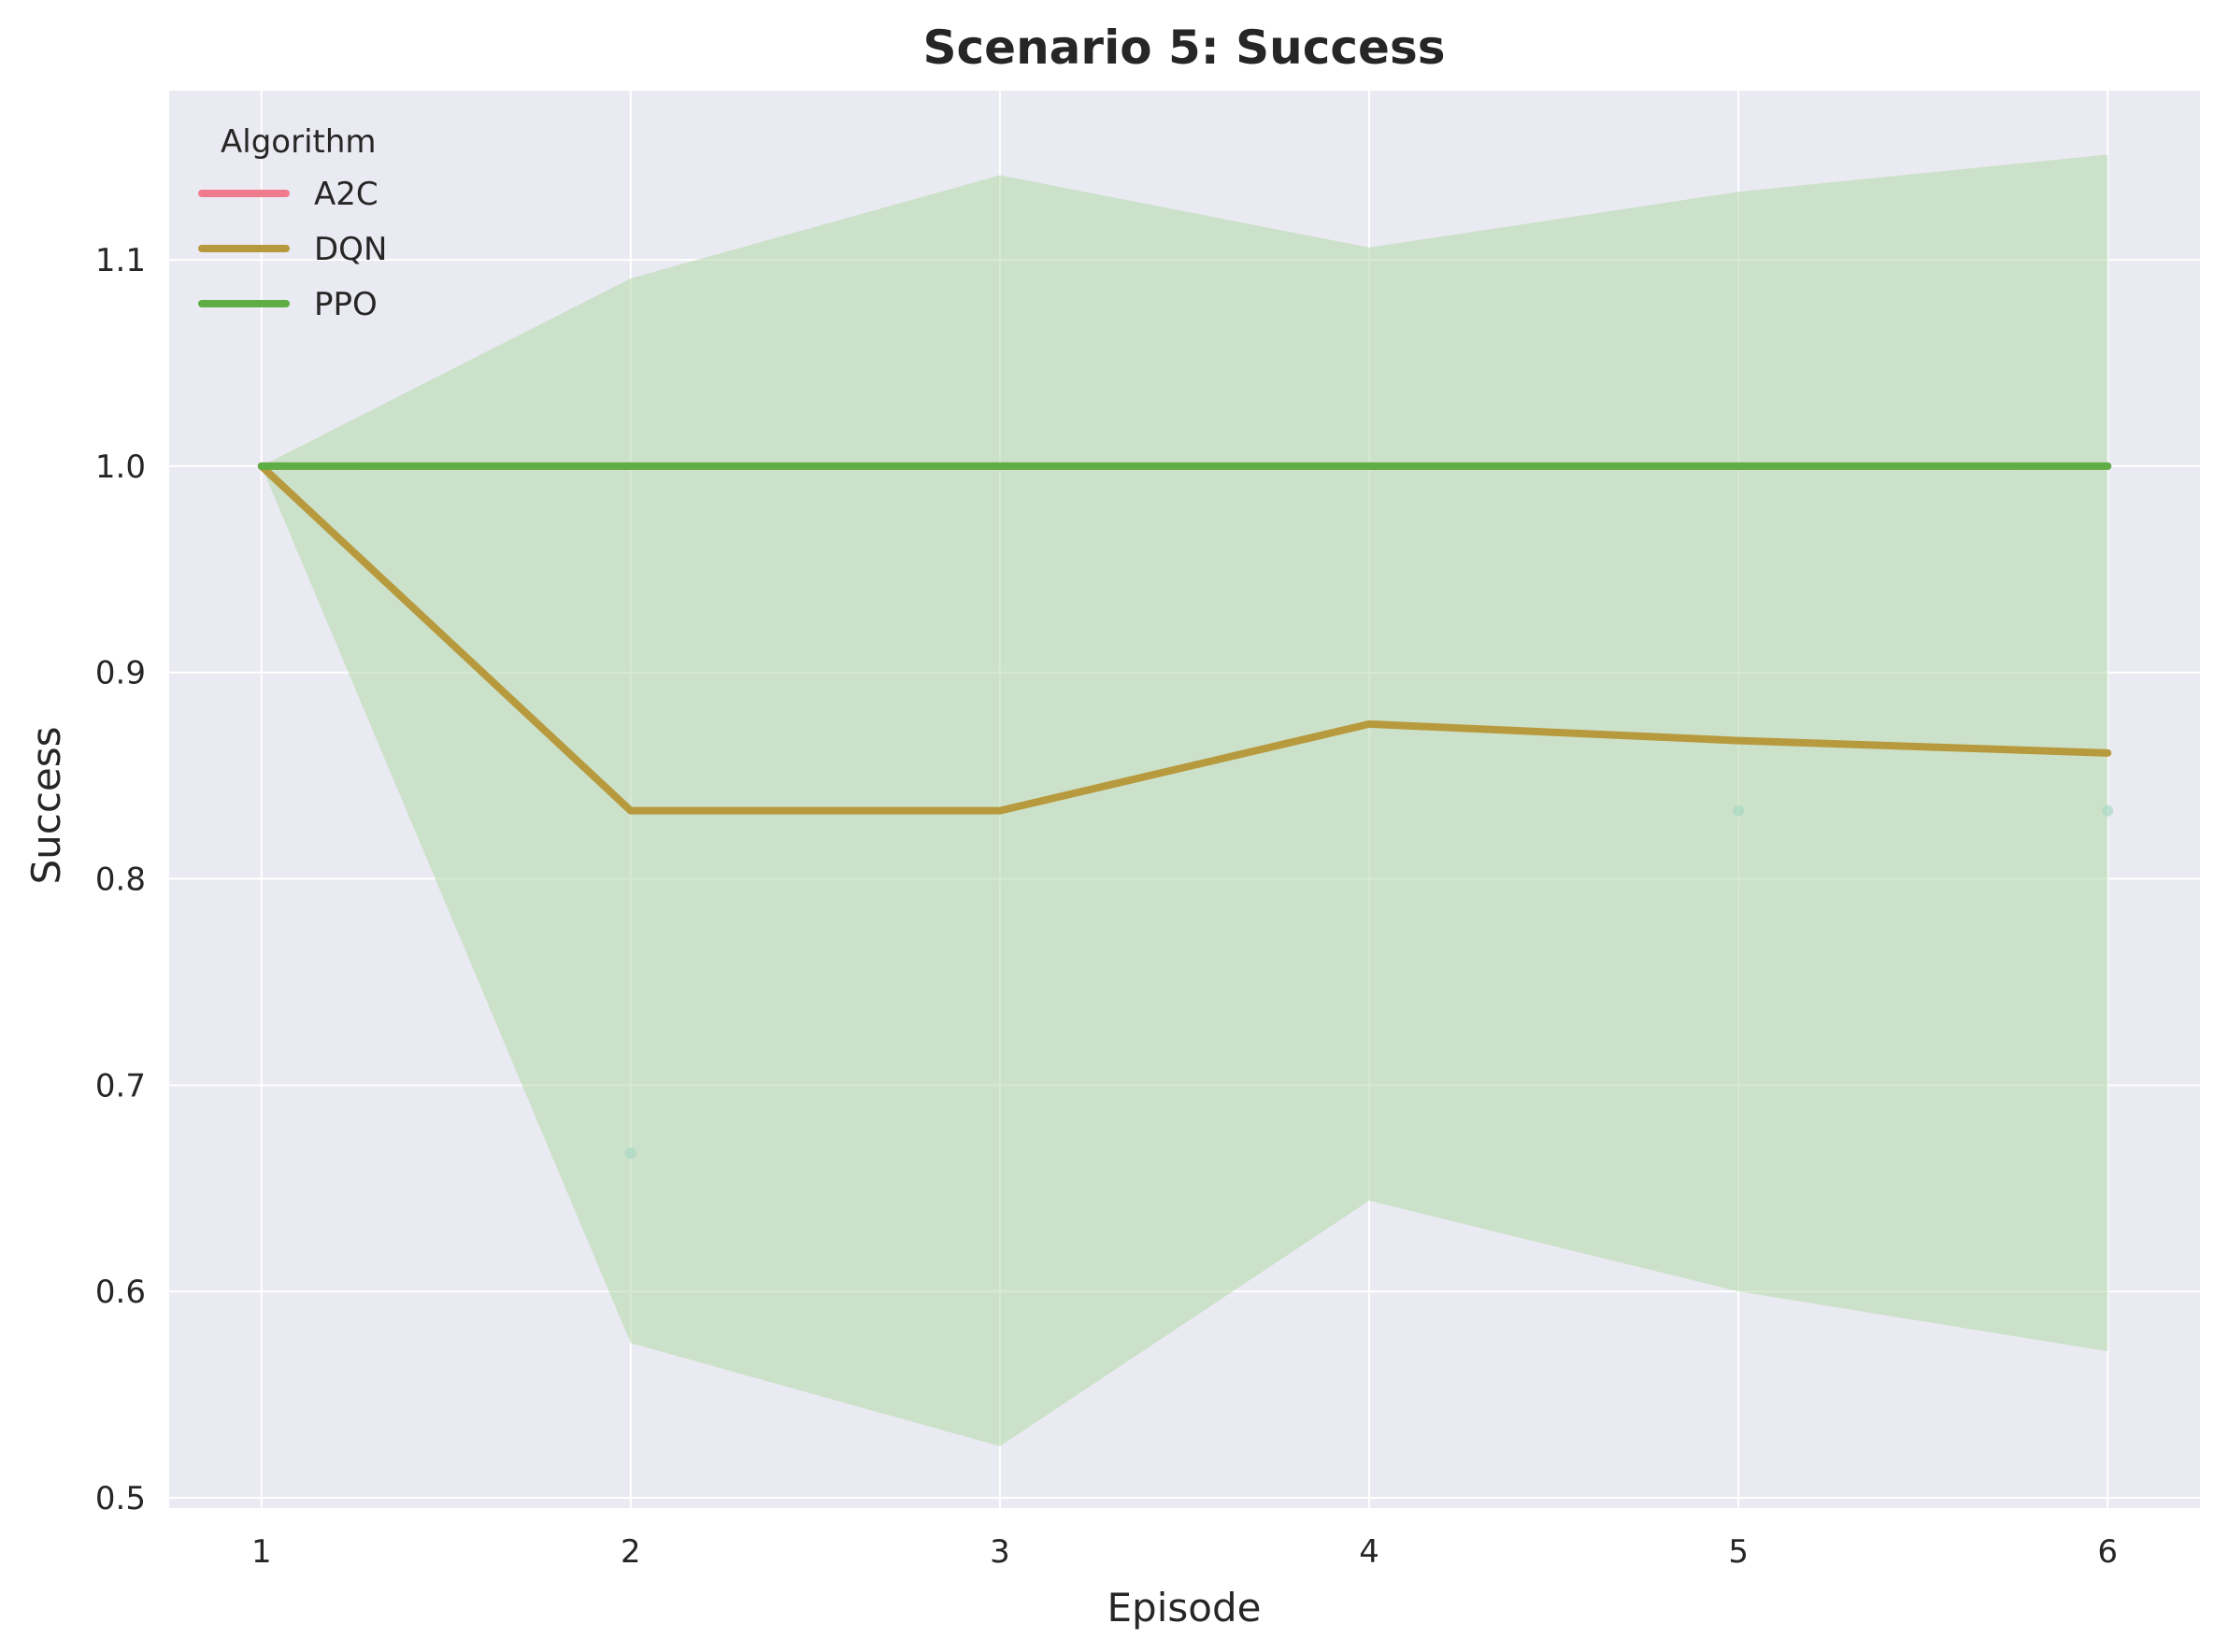  What do you see at coordinates (1739, 1552) in the screenshot?
I see `x-tick-label: 5` at bounding box center [1739, 1552].